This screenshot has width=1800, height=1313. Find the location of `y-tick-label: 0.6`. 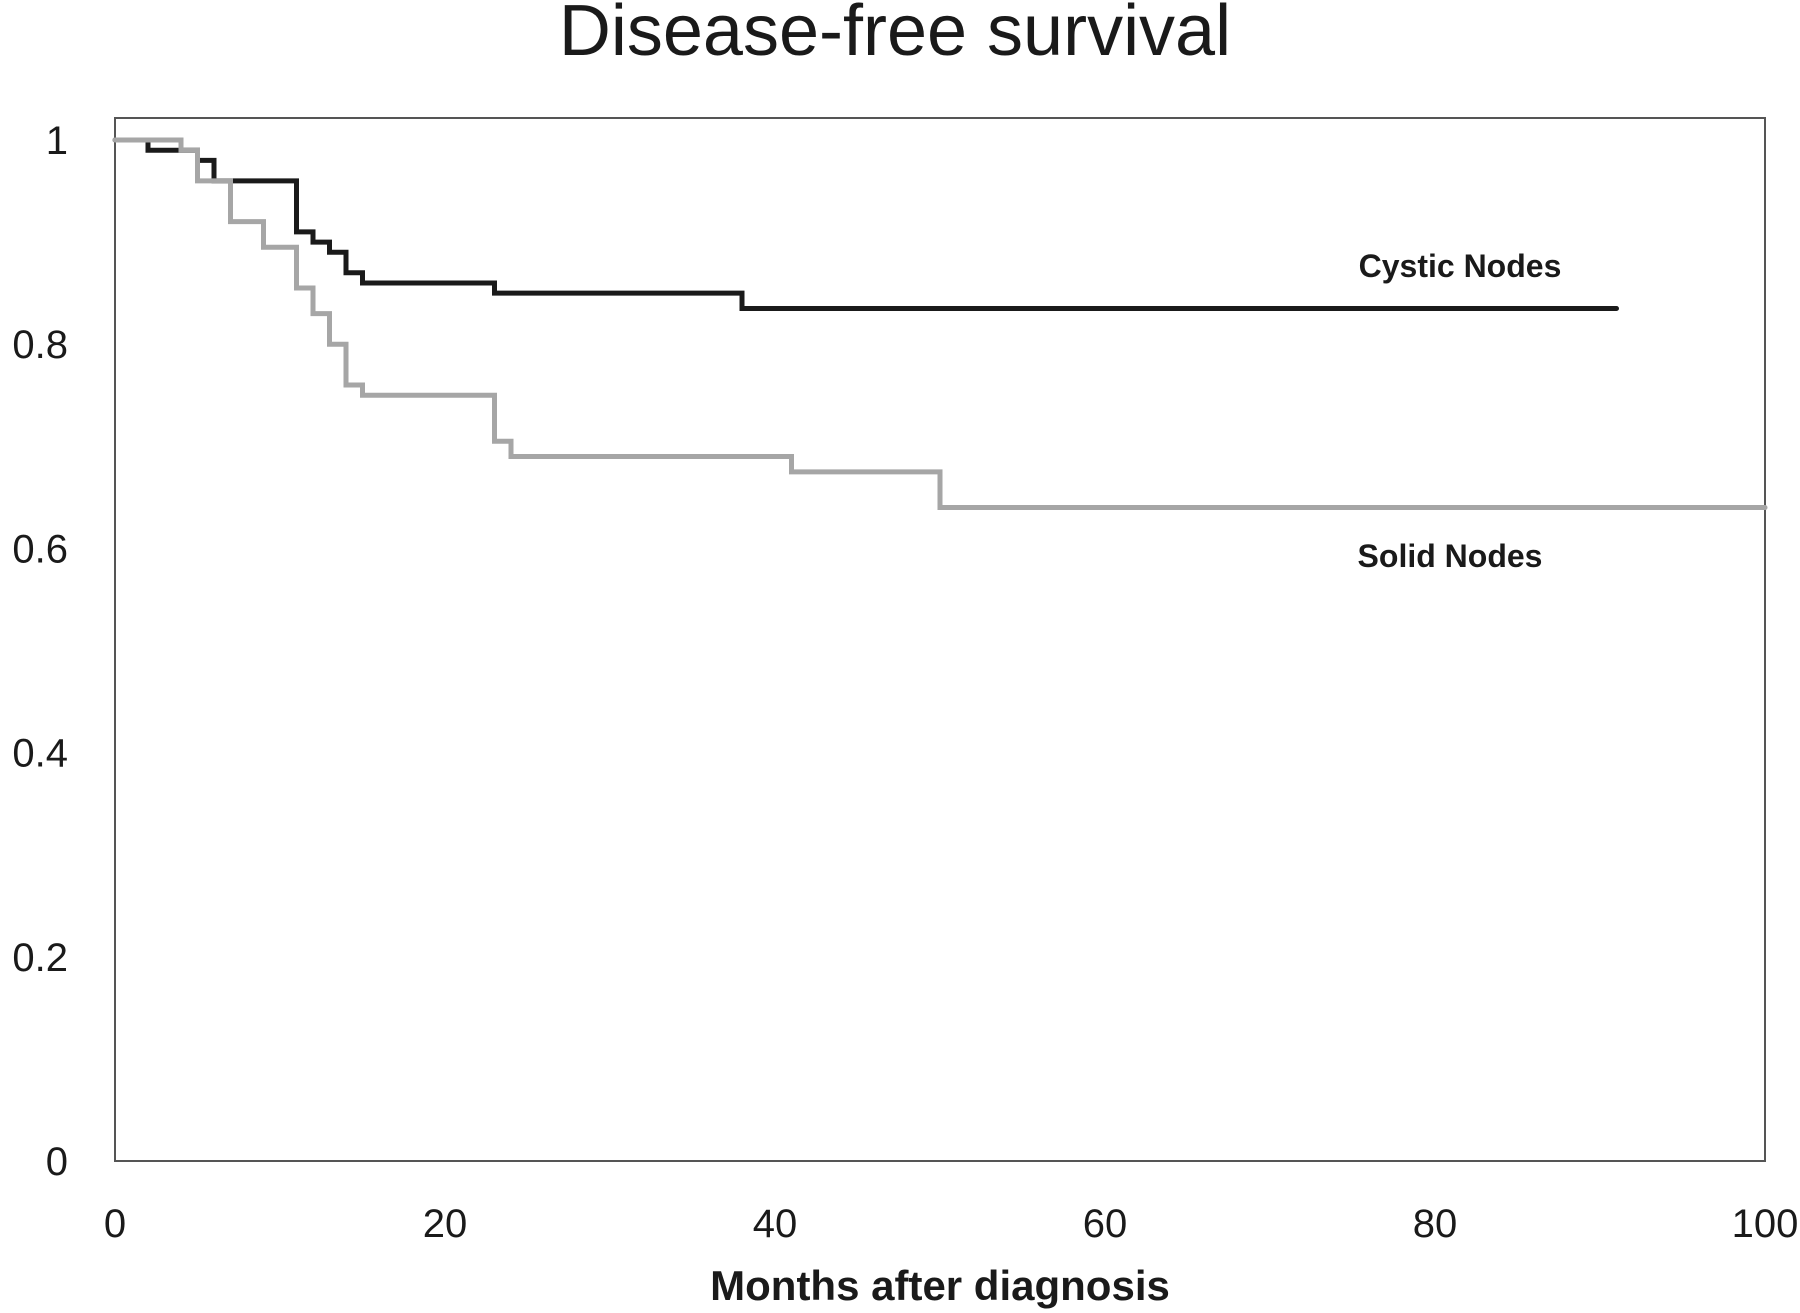

y-tick-label: 0.6 is located at coordinates (40, 549).